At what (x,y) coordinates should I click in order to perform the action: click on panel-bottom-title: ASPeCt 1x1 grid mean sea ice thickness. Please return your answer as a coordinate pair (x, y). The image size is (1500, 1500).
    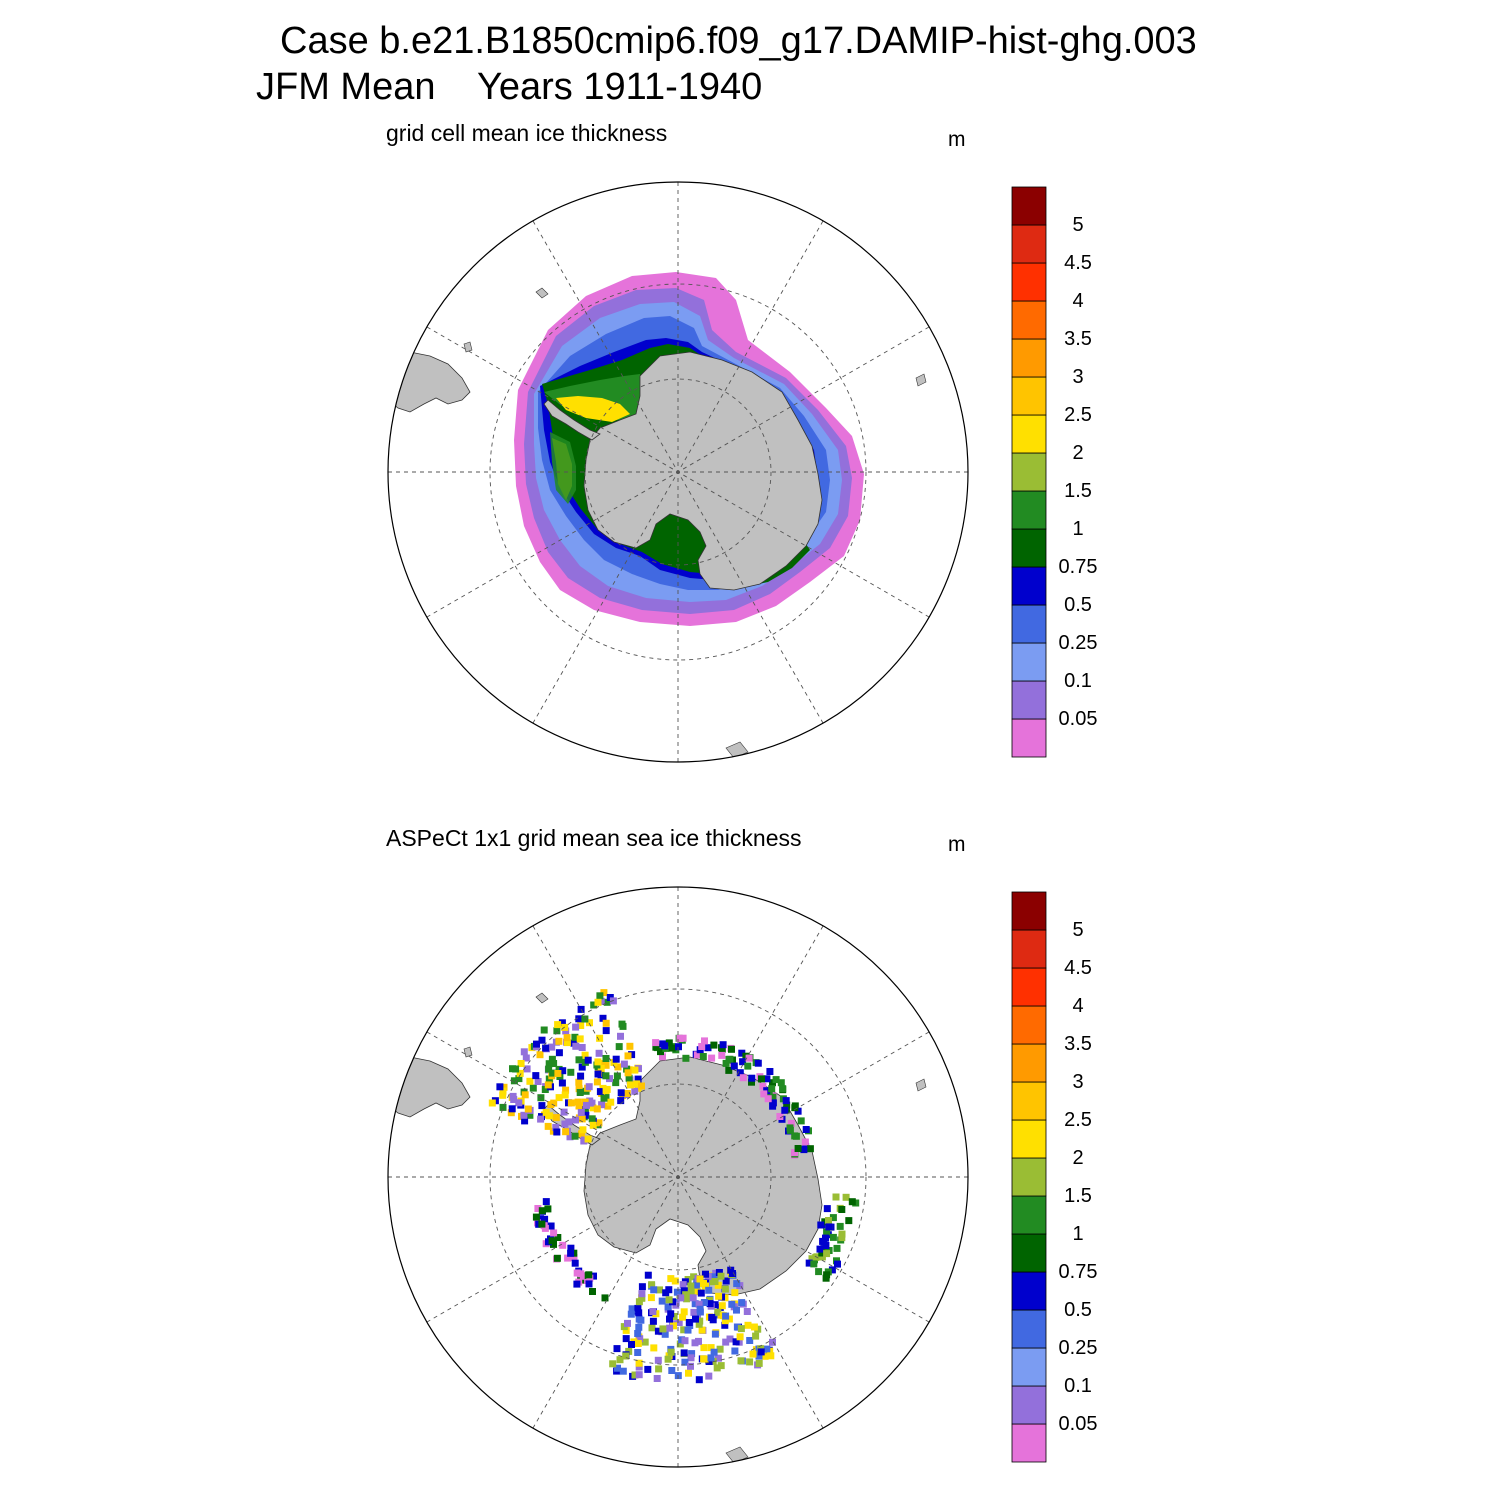
    Looking at the image, I should click on (594, 838).